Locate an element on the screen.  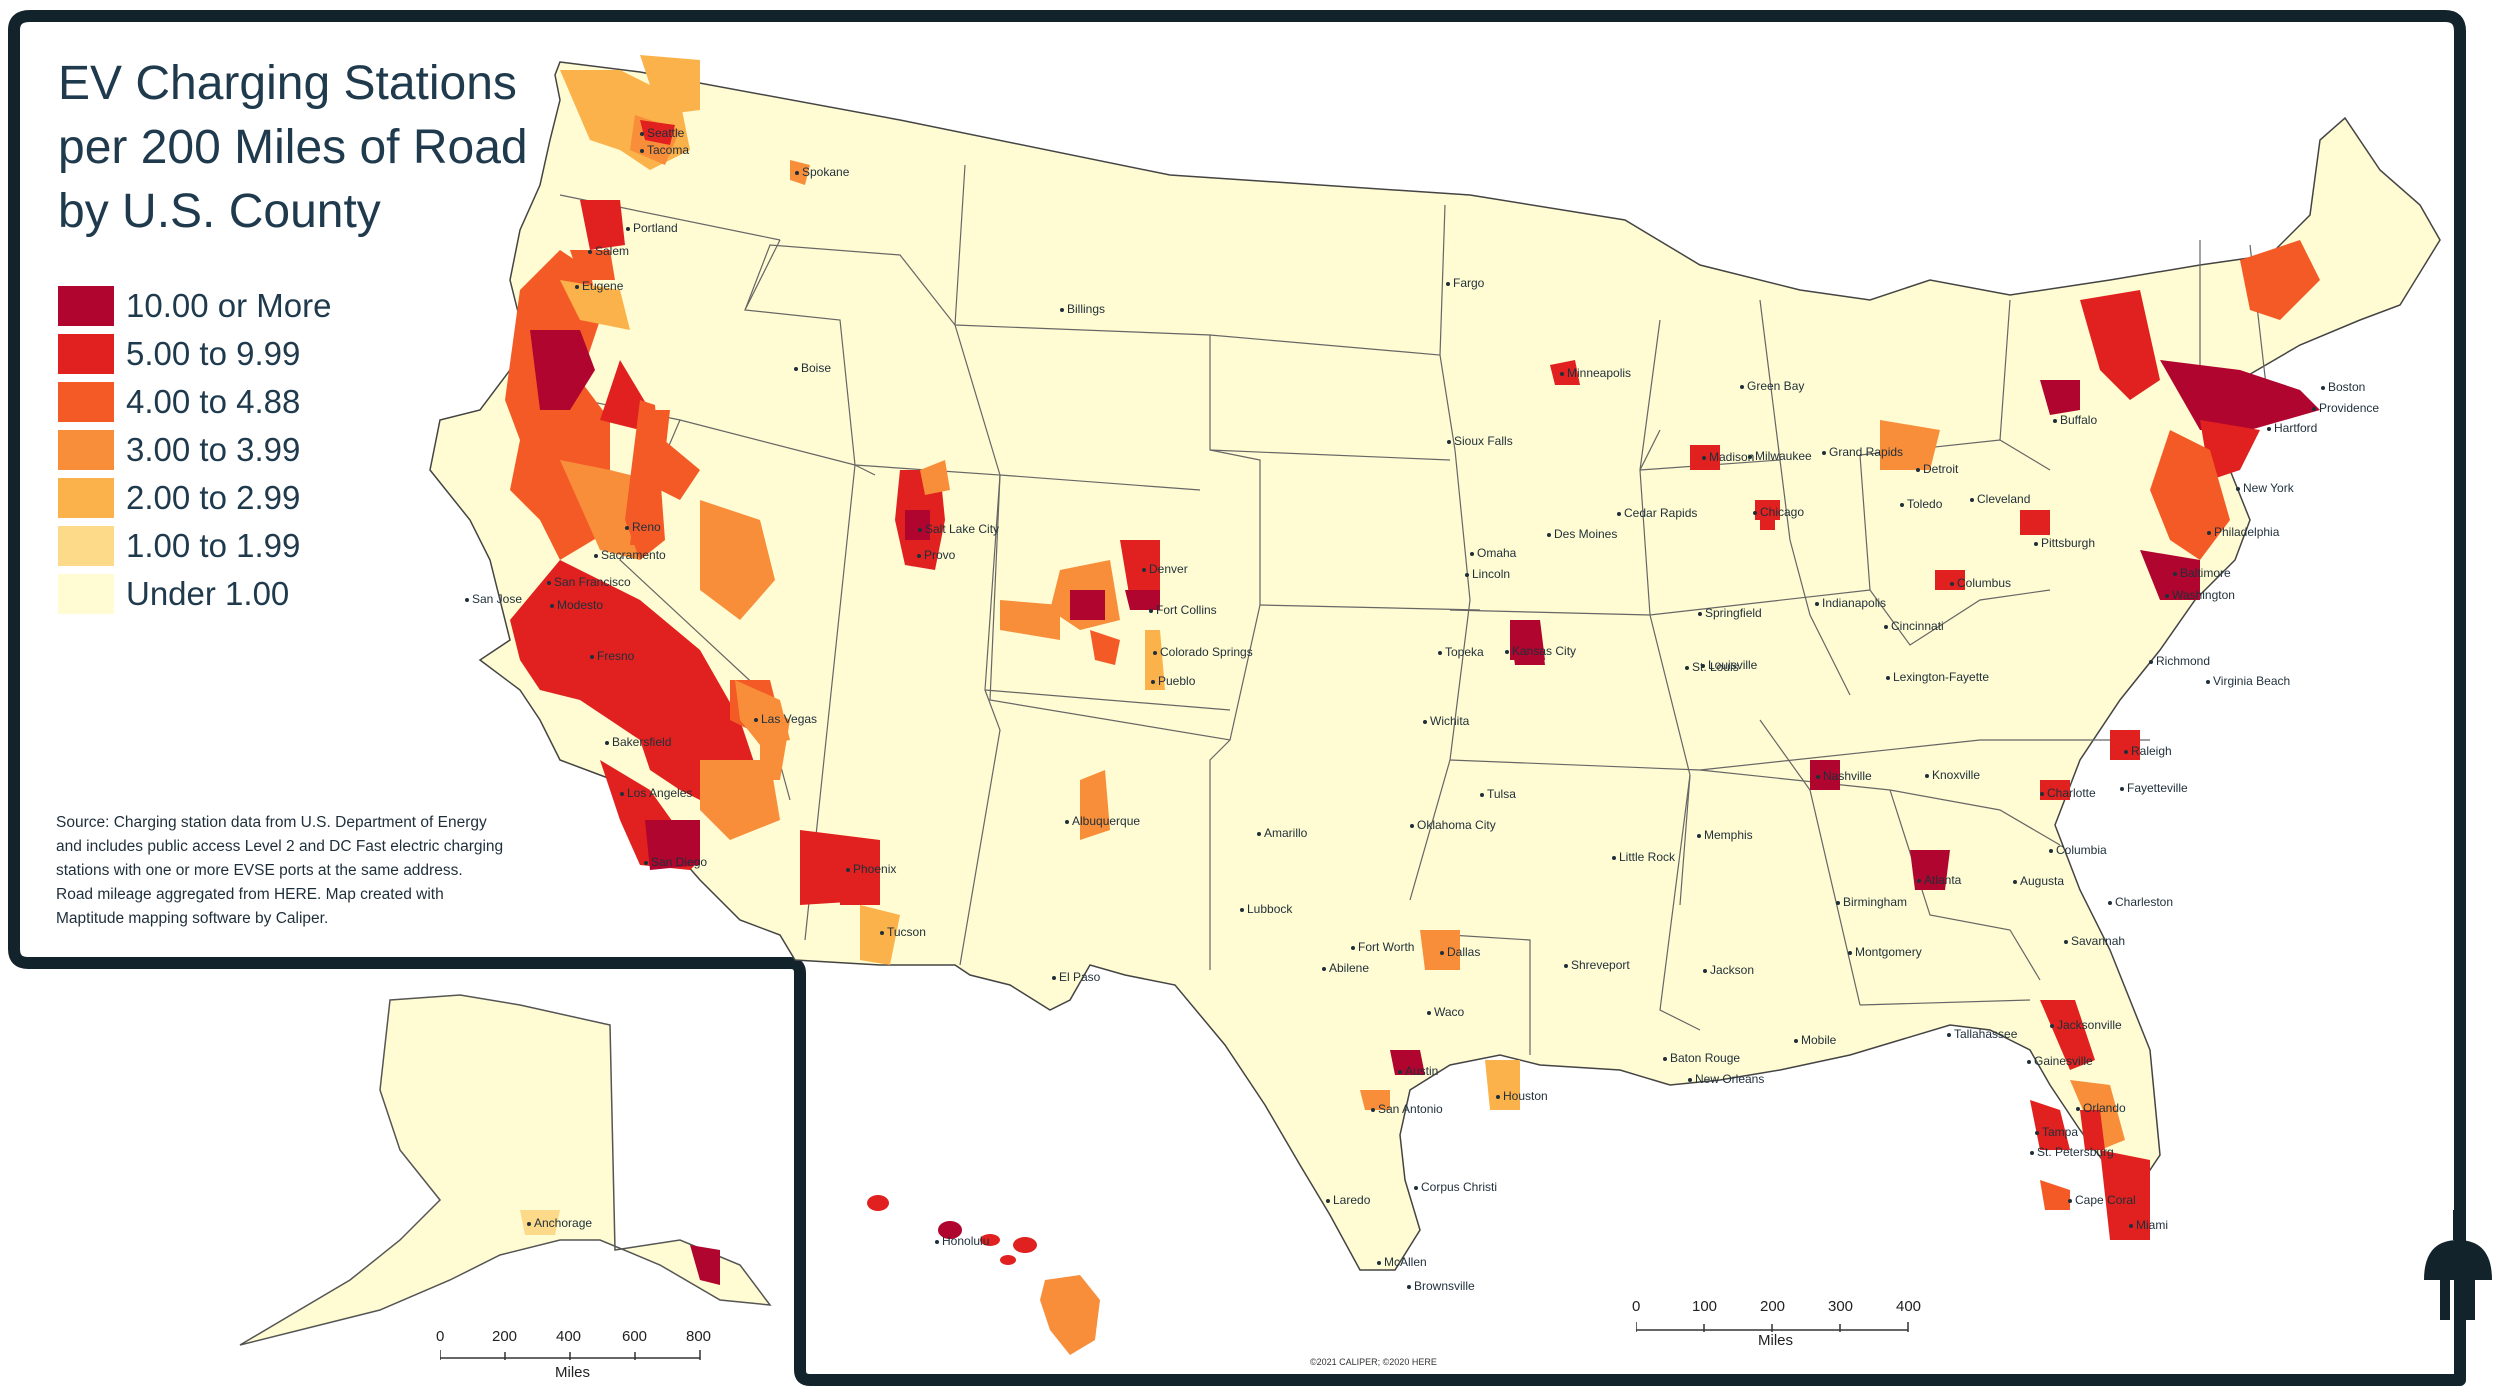
city-label: Fort Worth is located at coordinates (1382, 947).